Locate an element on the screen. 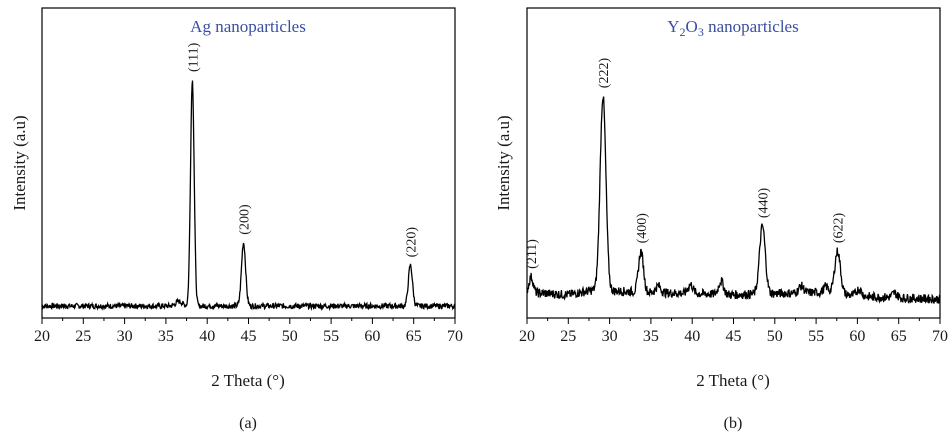 The height and width of the screenshot is (437, 951). x-tick-label-b: 65 is located at coordinates (899, 336).